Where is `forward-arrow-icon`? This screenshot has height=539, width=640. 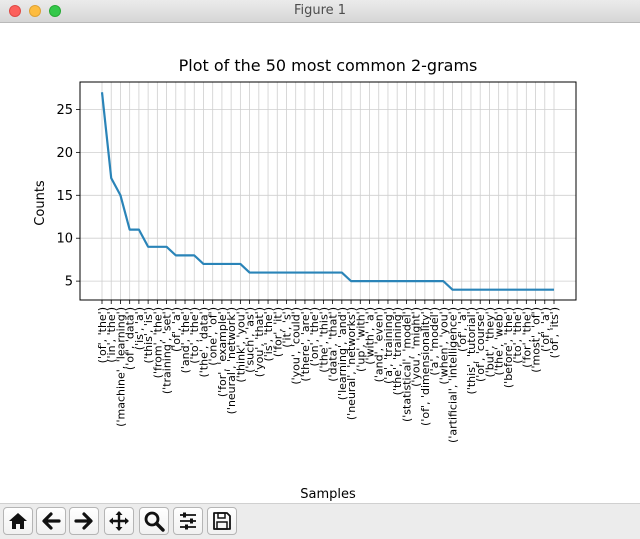
forward-arrow-icon is located at coordinates (83, 521).